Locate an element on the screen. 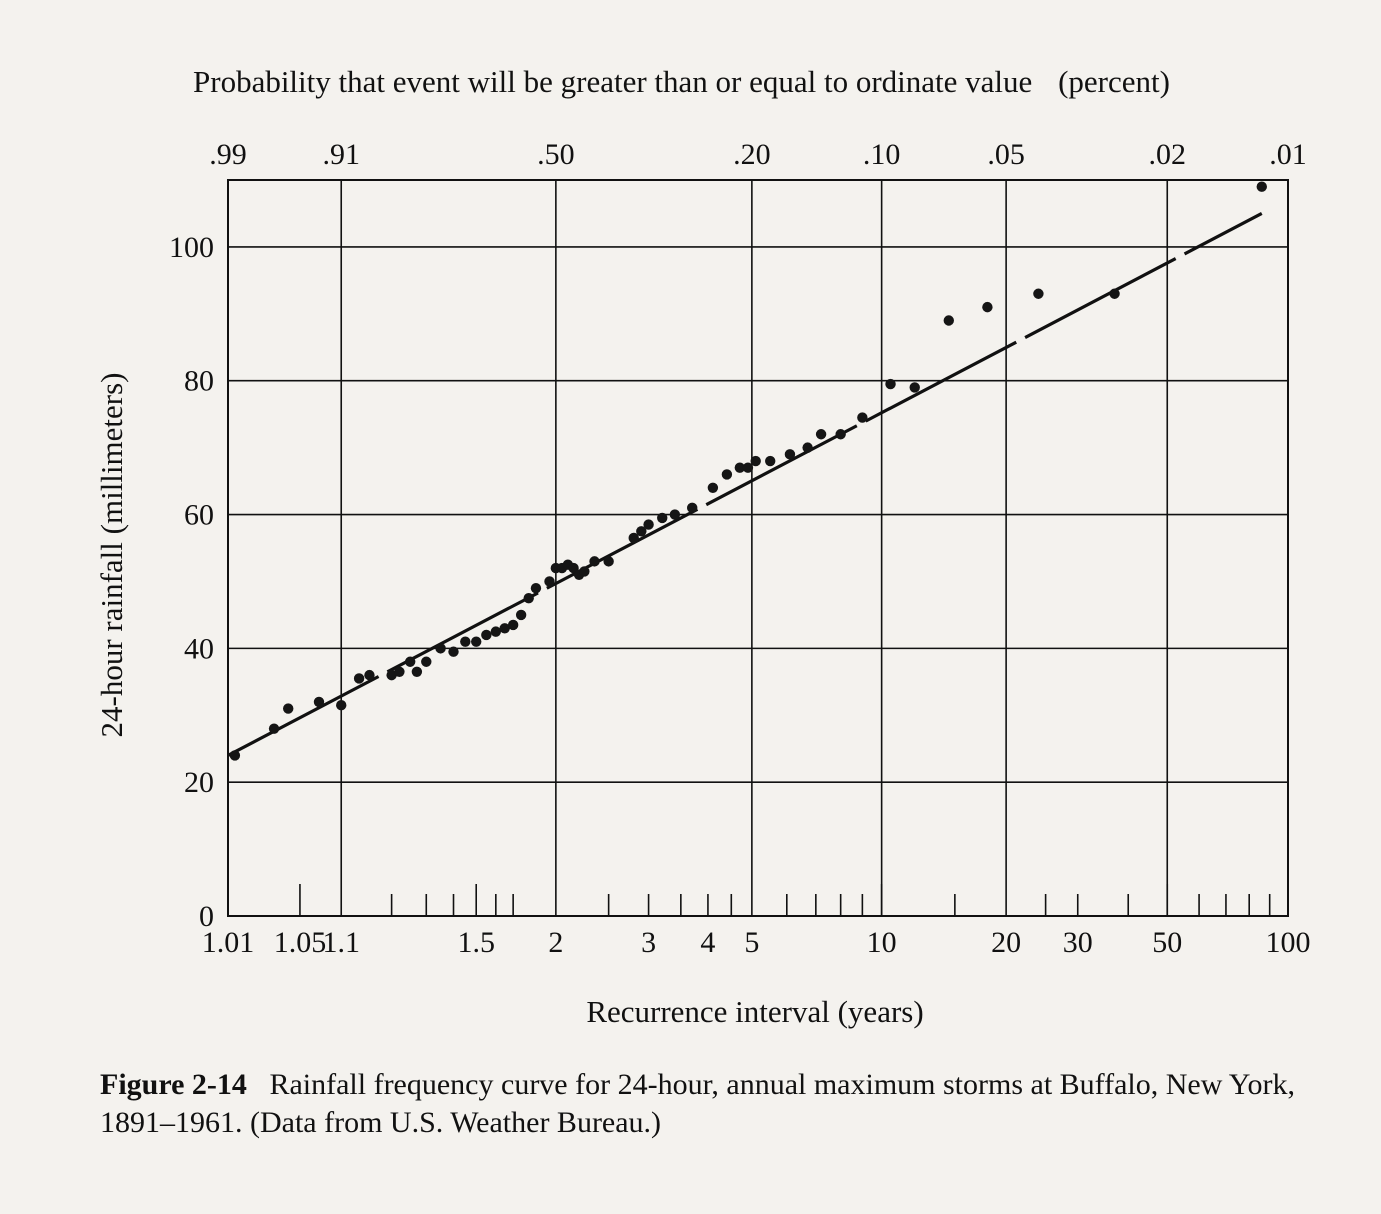  top-tick-label: .02 is located at coordinates (1168, 154).